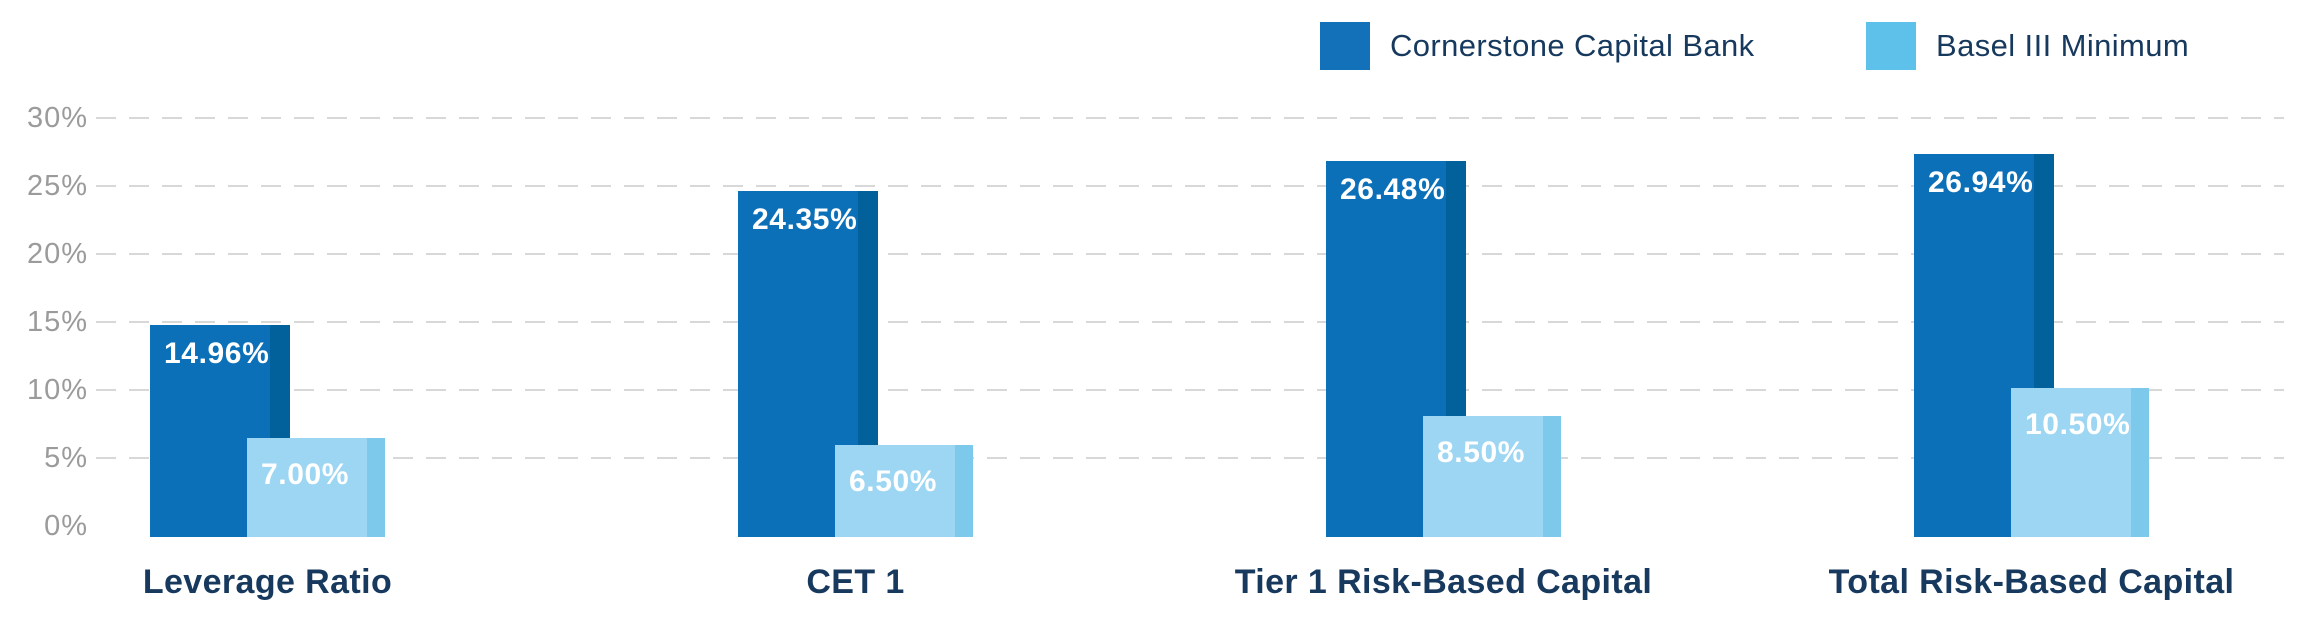  I want to click on gridline-5pct, so click(1190, 458).